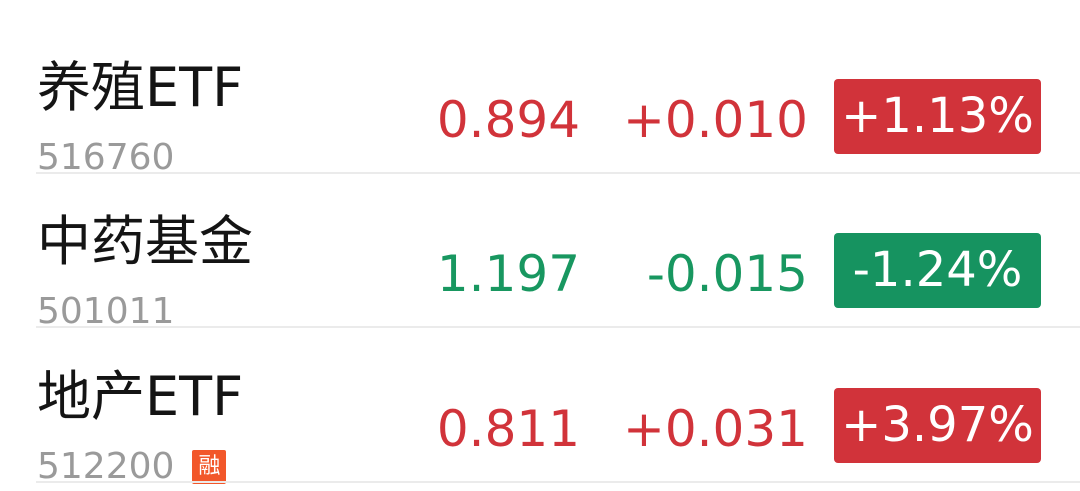 This screenshot has height=491, width=1080. I want to click on fund-code-group: 512200 融, so click(132, 467).